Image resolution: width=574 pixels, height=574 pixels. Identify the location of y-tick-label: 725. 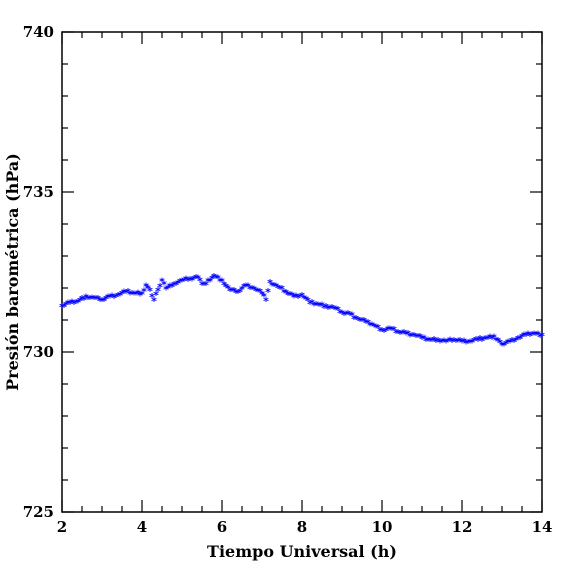
(38, 512).